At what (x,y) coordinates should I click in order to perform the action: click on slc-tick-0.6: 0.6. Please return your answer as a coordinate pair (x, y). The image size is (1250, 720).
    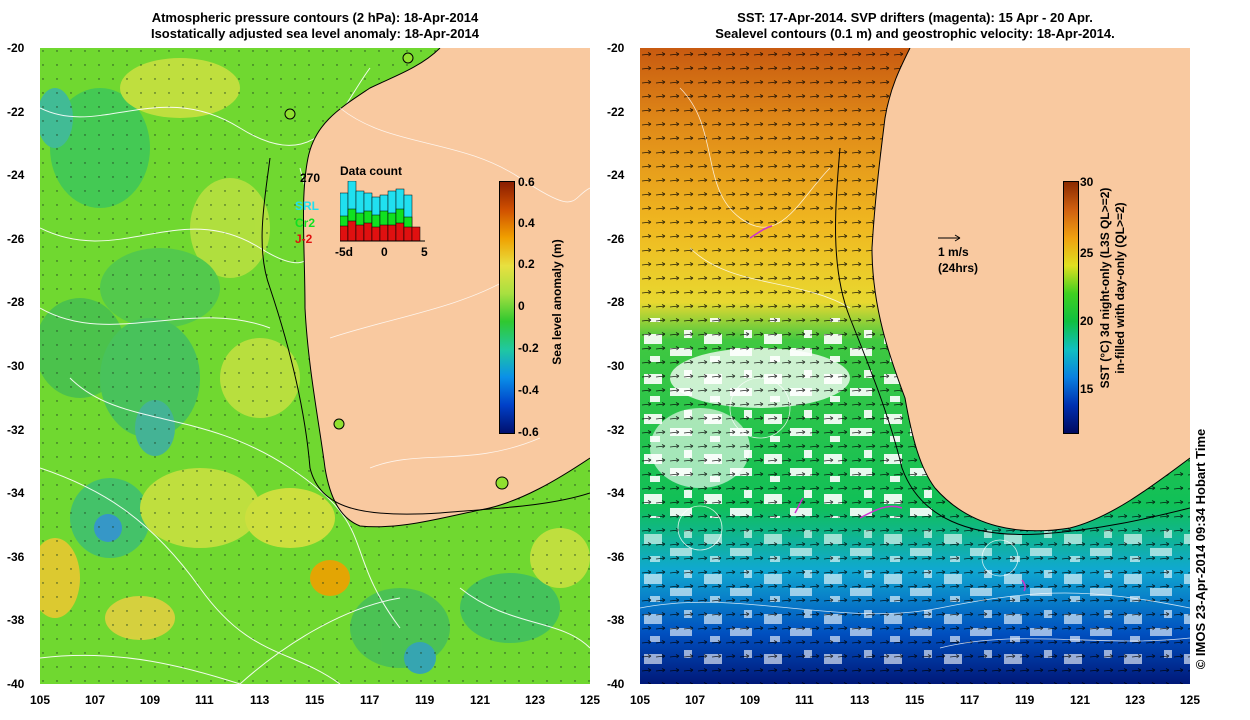
    Looking at the image, I should click on (526, 182).